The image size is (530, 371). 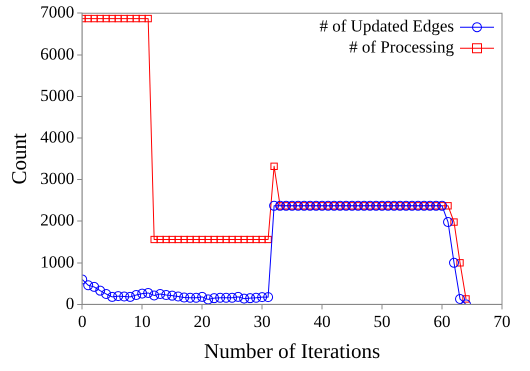 What do you see at coordinates (442, 322) in the screenshot?
I see `x-tick-label: 60` at bounding box center [442, 322].